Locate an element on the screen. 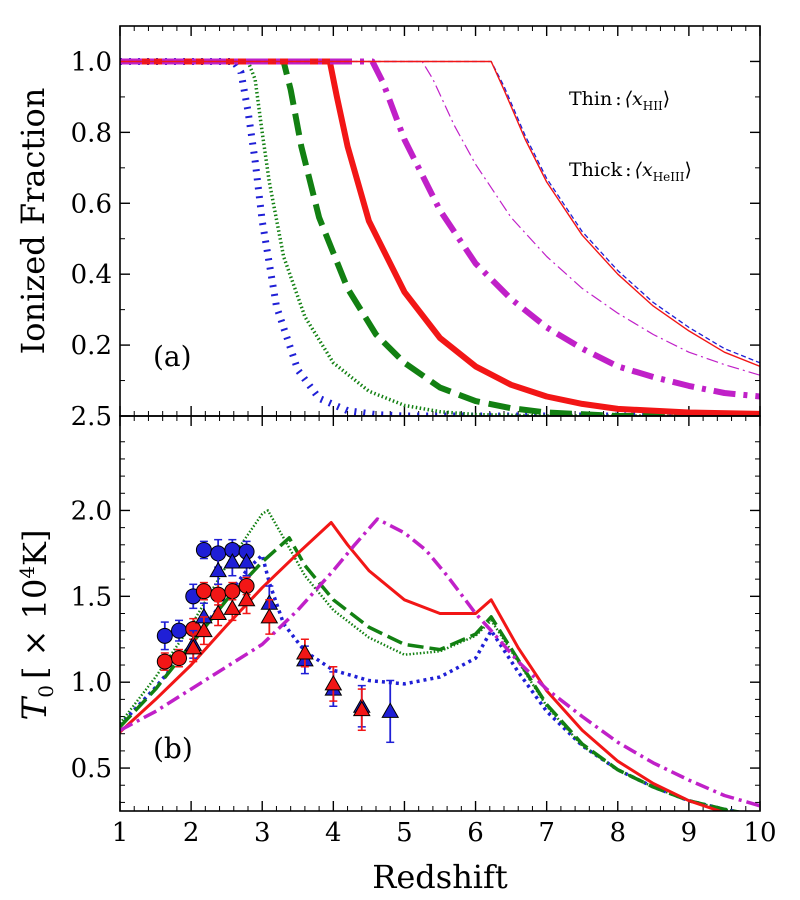 This screenshot has width=800, height=900. ytick-a-label: 2.5 is located at coordinates (91, 417).